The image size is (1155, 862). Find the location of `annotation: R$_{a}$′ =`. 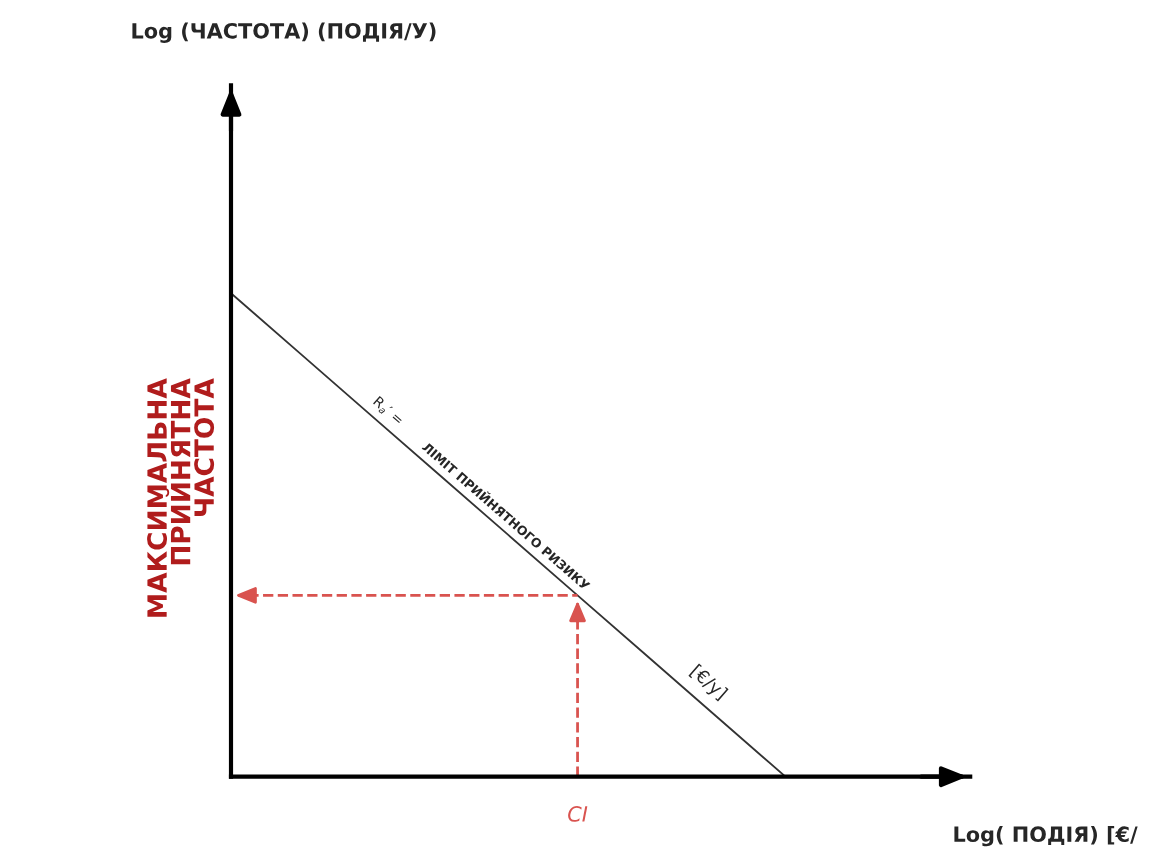

annotation: R$_{a}$′ = is located at coordinates (388, 411).